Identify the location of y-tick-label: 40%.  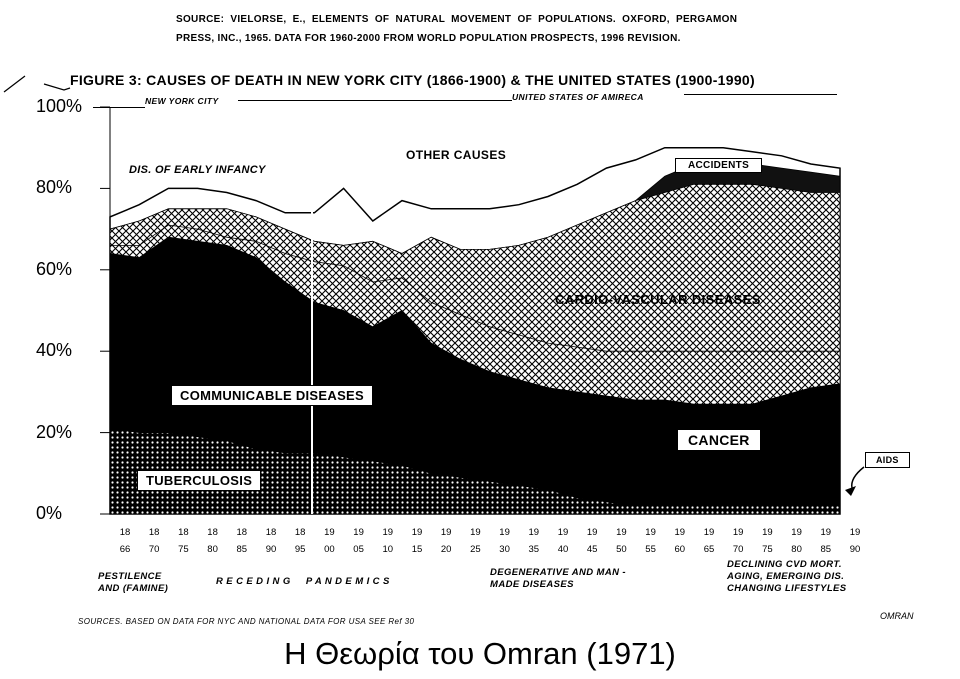
(54, 350).